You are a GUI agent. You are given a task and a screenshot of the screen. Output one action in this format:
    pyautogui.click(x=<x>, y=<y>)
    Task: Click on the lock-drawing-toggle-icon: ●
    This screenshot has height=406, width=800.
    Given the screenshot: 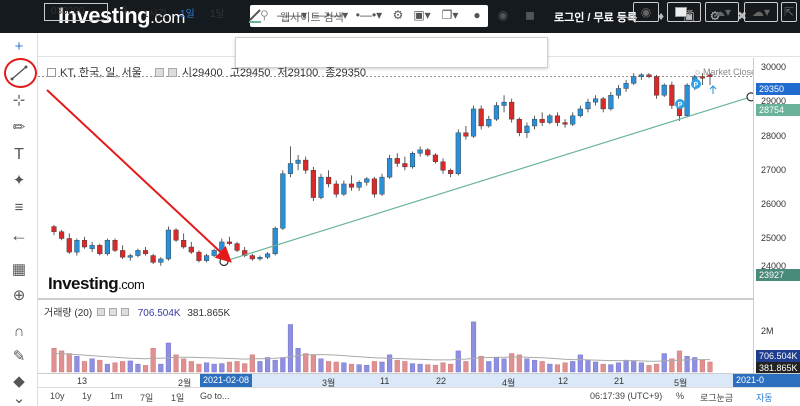 What is the action you would take?
    pyautogui.click(x=477, y=15)
    